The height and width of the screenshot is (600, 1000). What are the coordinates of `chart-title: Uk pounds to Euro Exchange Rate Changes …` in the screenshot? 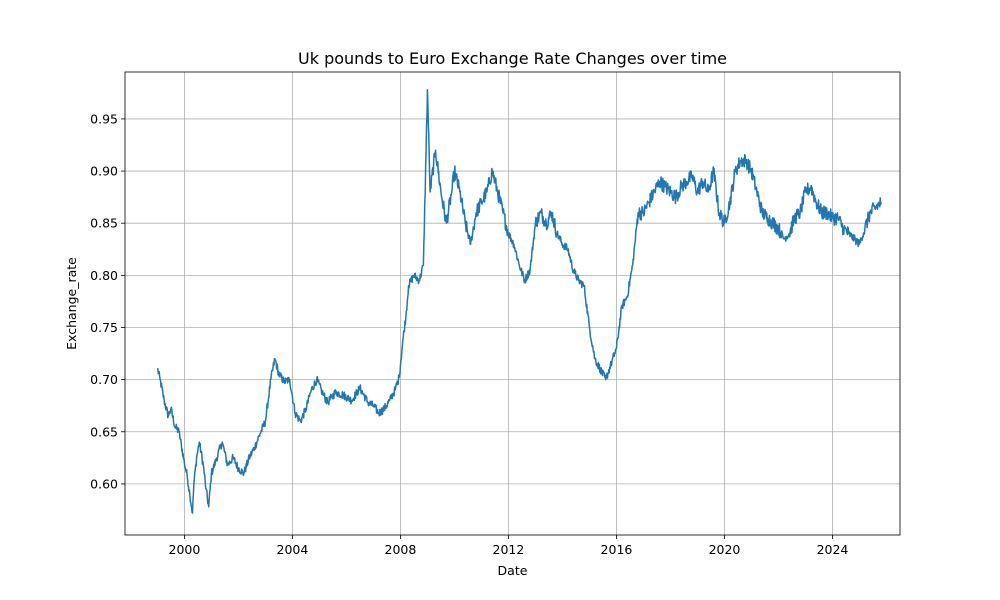 It's located at (512, 58).